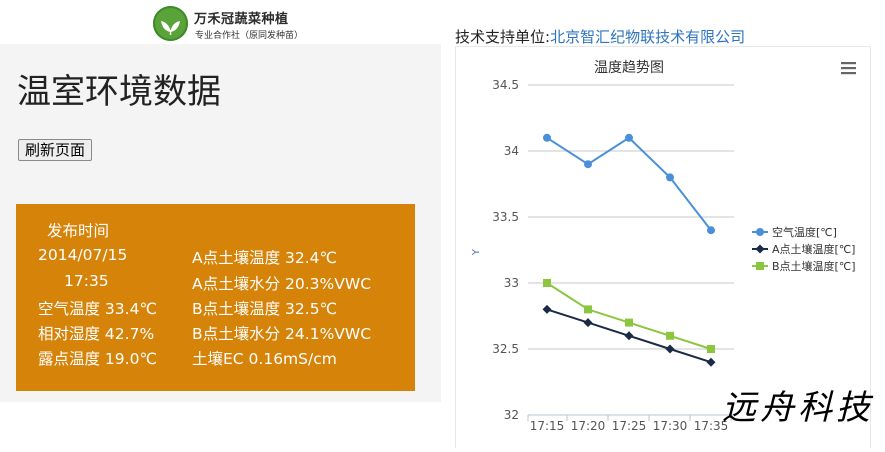  What do you see at coordinates (648, 37) in the screenshot?
I see `tech-support-company-link: 北京智汇纪物联技术有限公司` at bounding box center [648, 37].